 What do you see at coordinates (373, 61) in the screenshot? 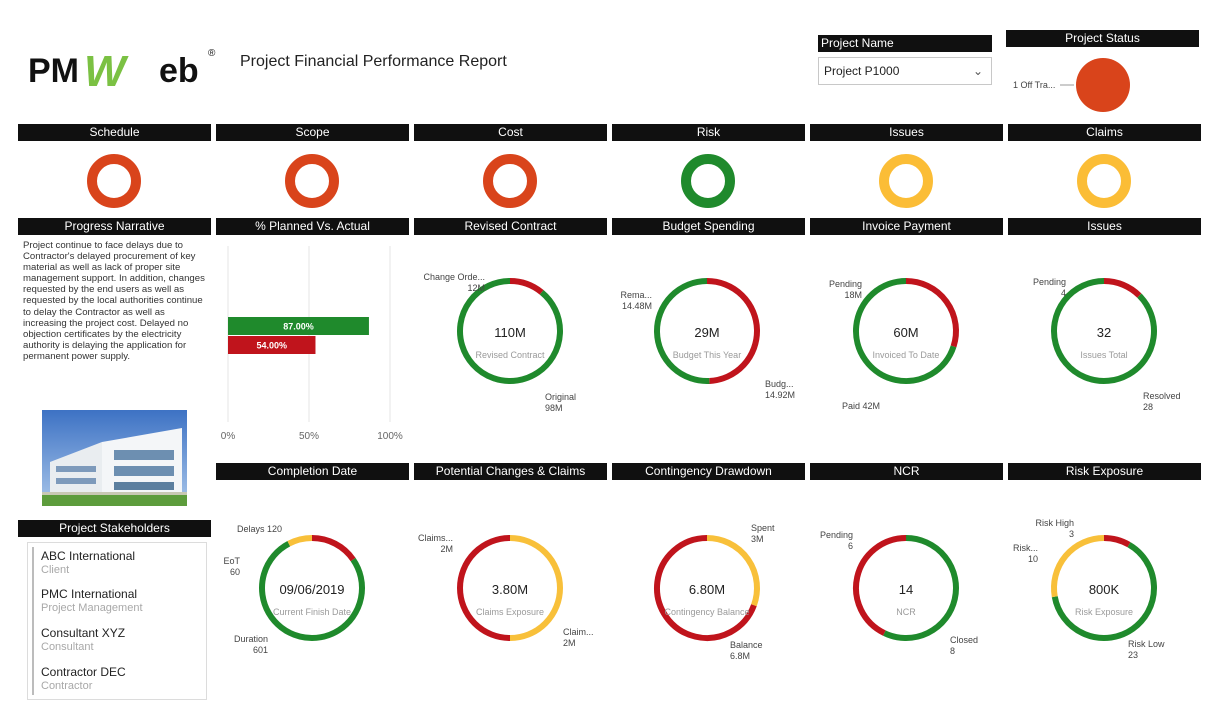
I see `report-title: Project Financial Performance Report` at bounding box center [373, 61].